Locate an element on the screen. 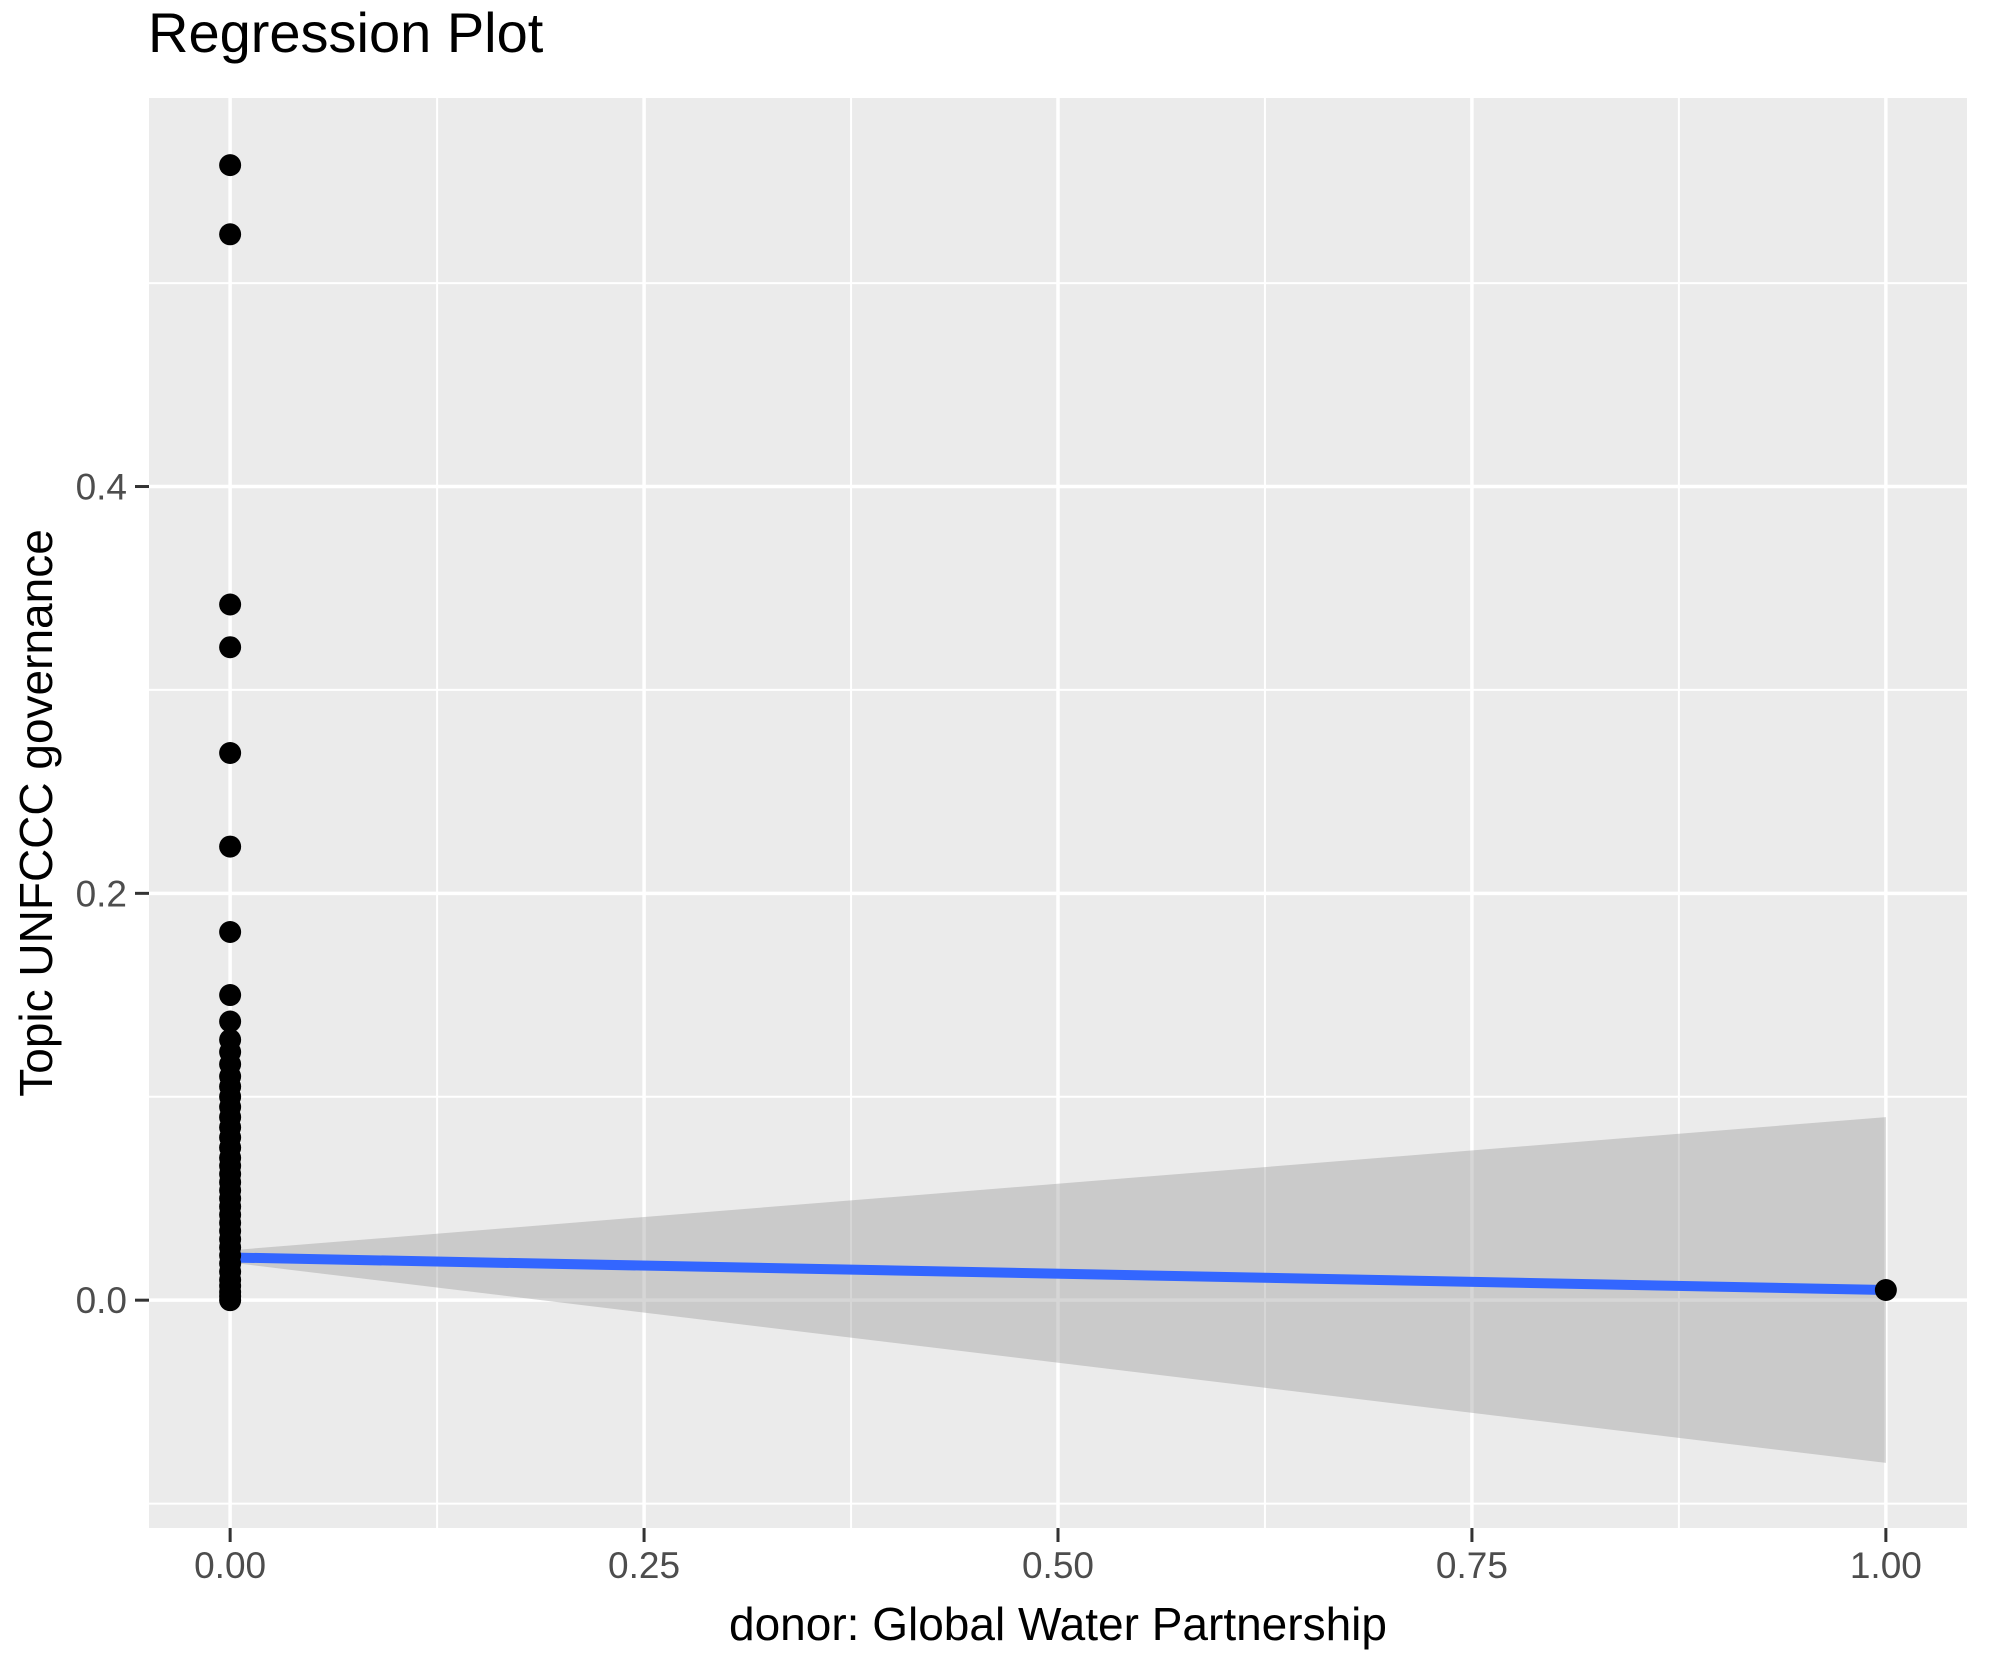  x-tick-label: 1.00 is located at coordinates (1886, 1565).